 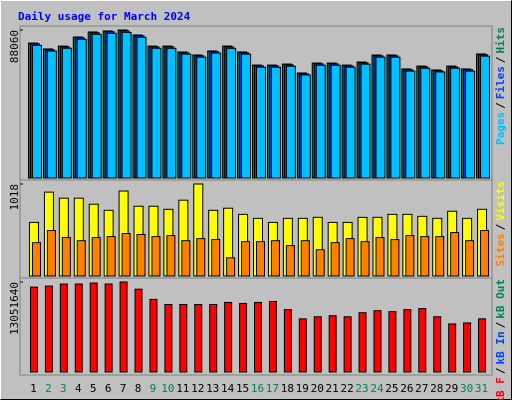 I want to click on x-tick-label: 24, so click(x=377, y=388).